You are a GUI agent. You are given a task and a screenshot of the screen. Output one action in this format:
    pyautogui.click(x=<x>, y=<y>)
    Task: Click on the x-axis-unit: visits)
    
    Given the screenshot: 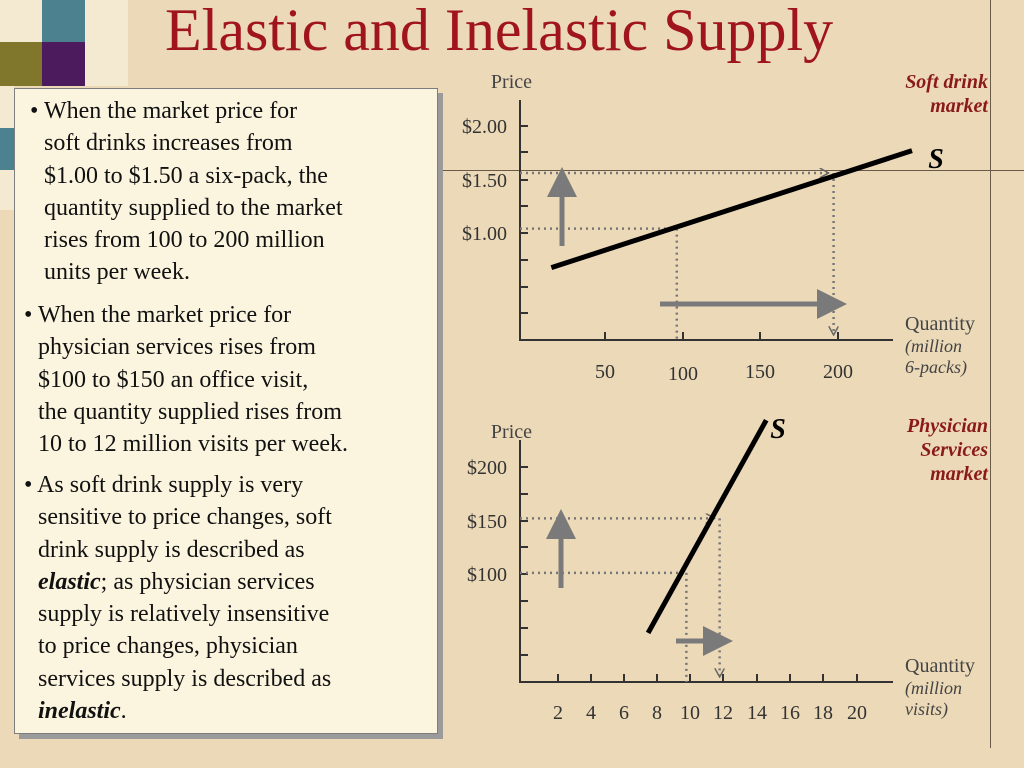 What is the action you would take?
    pyautogui.click(x=926, y=709)
    